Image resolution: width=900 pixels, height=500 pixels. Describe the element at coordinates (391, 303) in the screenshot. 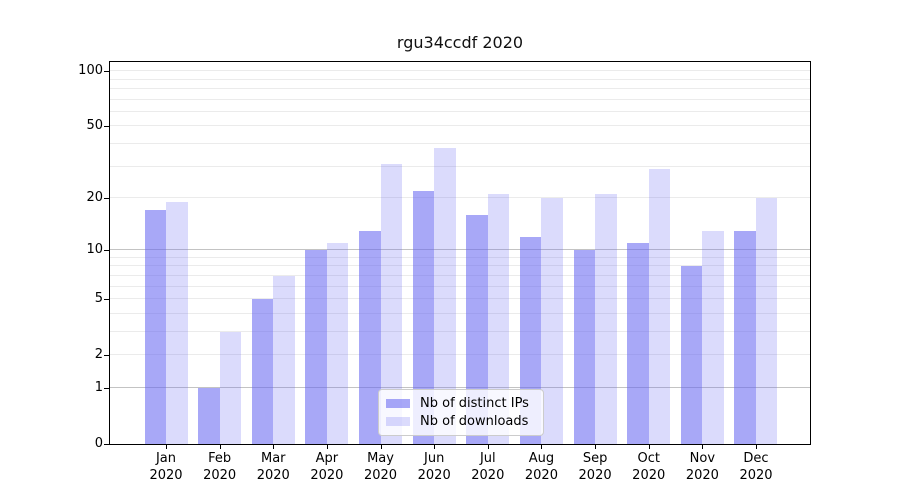

I see `bar-downloads-may` at that location.